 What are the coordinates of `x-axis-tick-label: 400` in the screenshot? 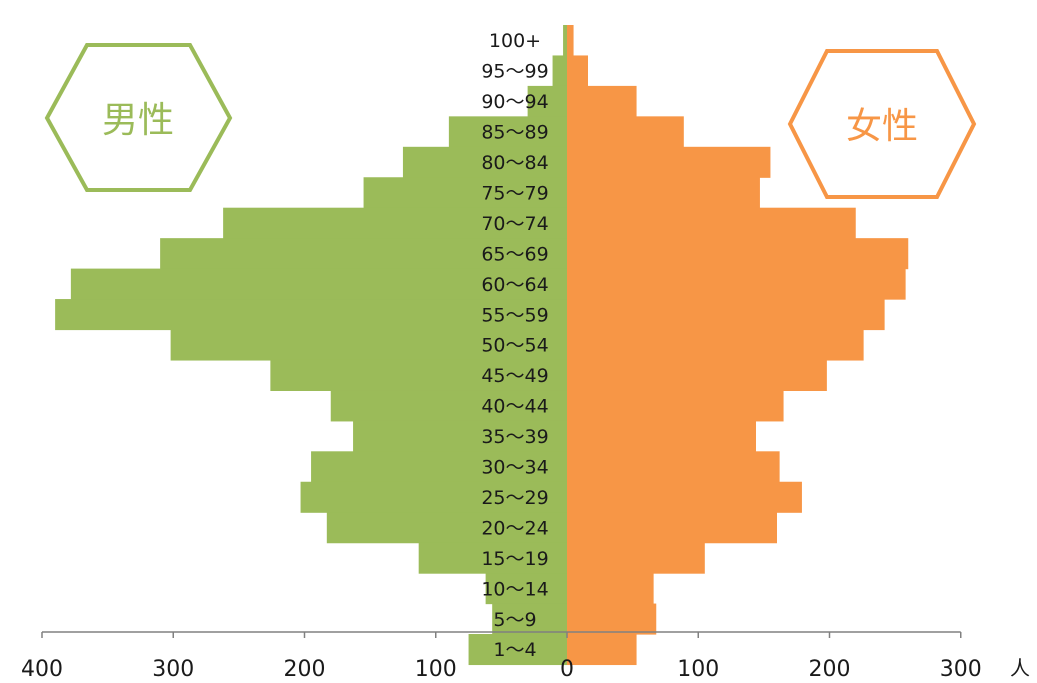 It's located at (42, 669).